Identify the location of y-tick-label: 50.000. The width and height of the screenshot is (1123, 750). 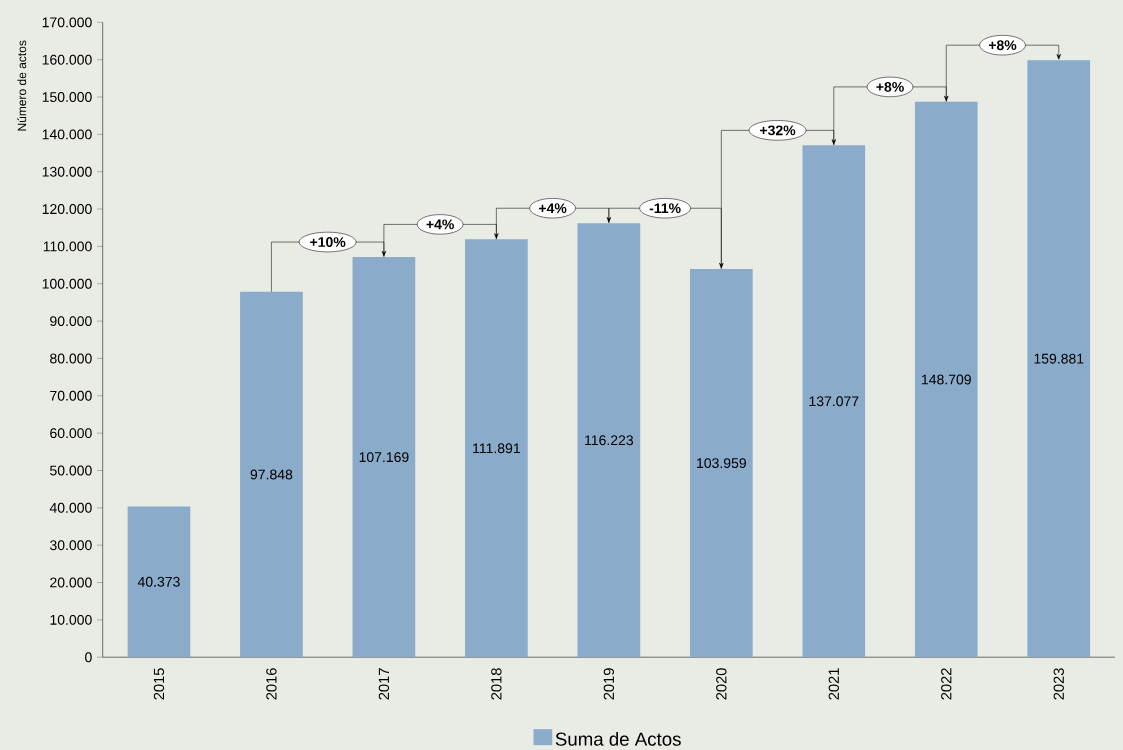
(71, 470).